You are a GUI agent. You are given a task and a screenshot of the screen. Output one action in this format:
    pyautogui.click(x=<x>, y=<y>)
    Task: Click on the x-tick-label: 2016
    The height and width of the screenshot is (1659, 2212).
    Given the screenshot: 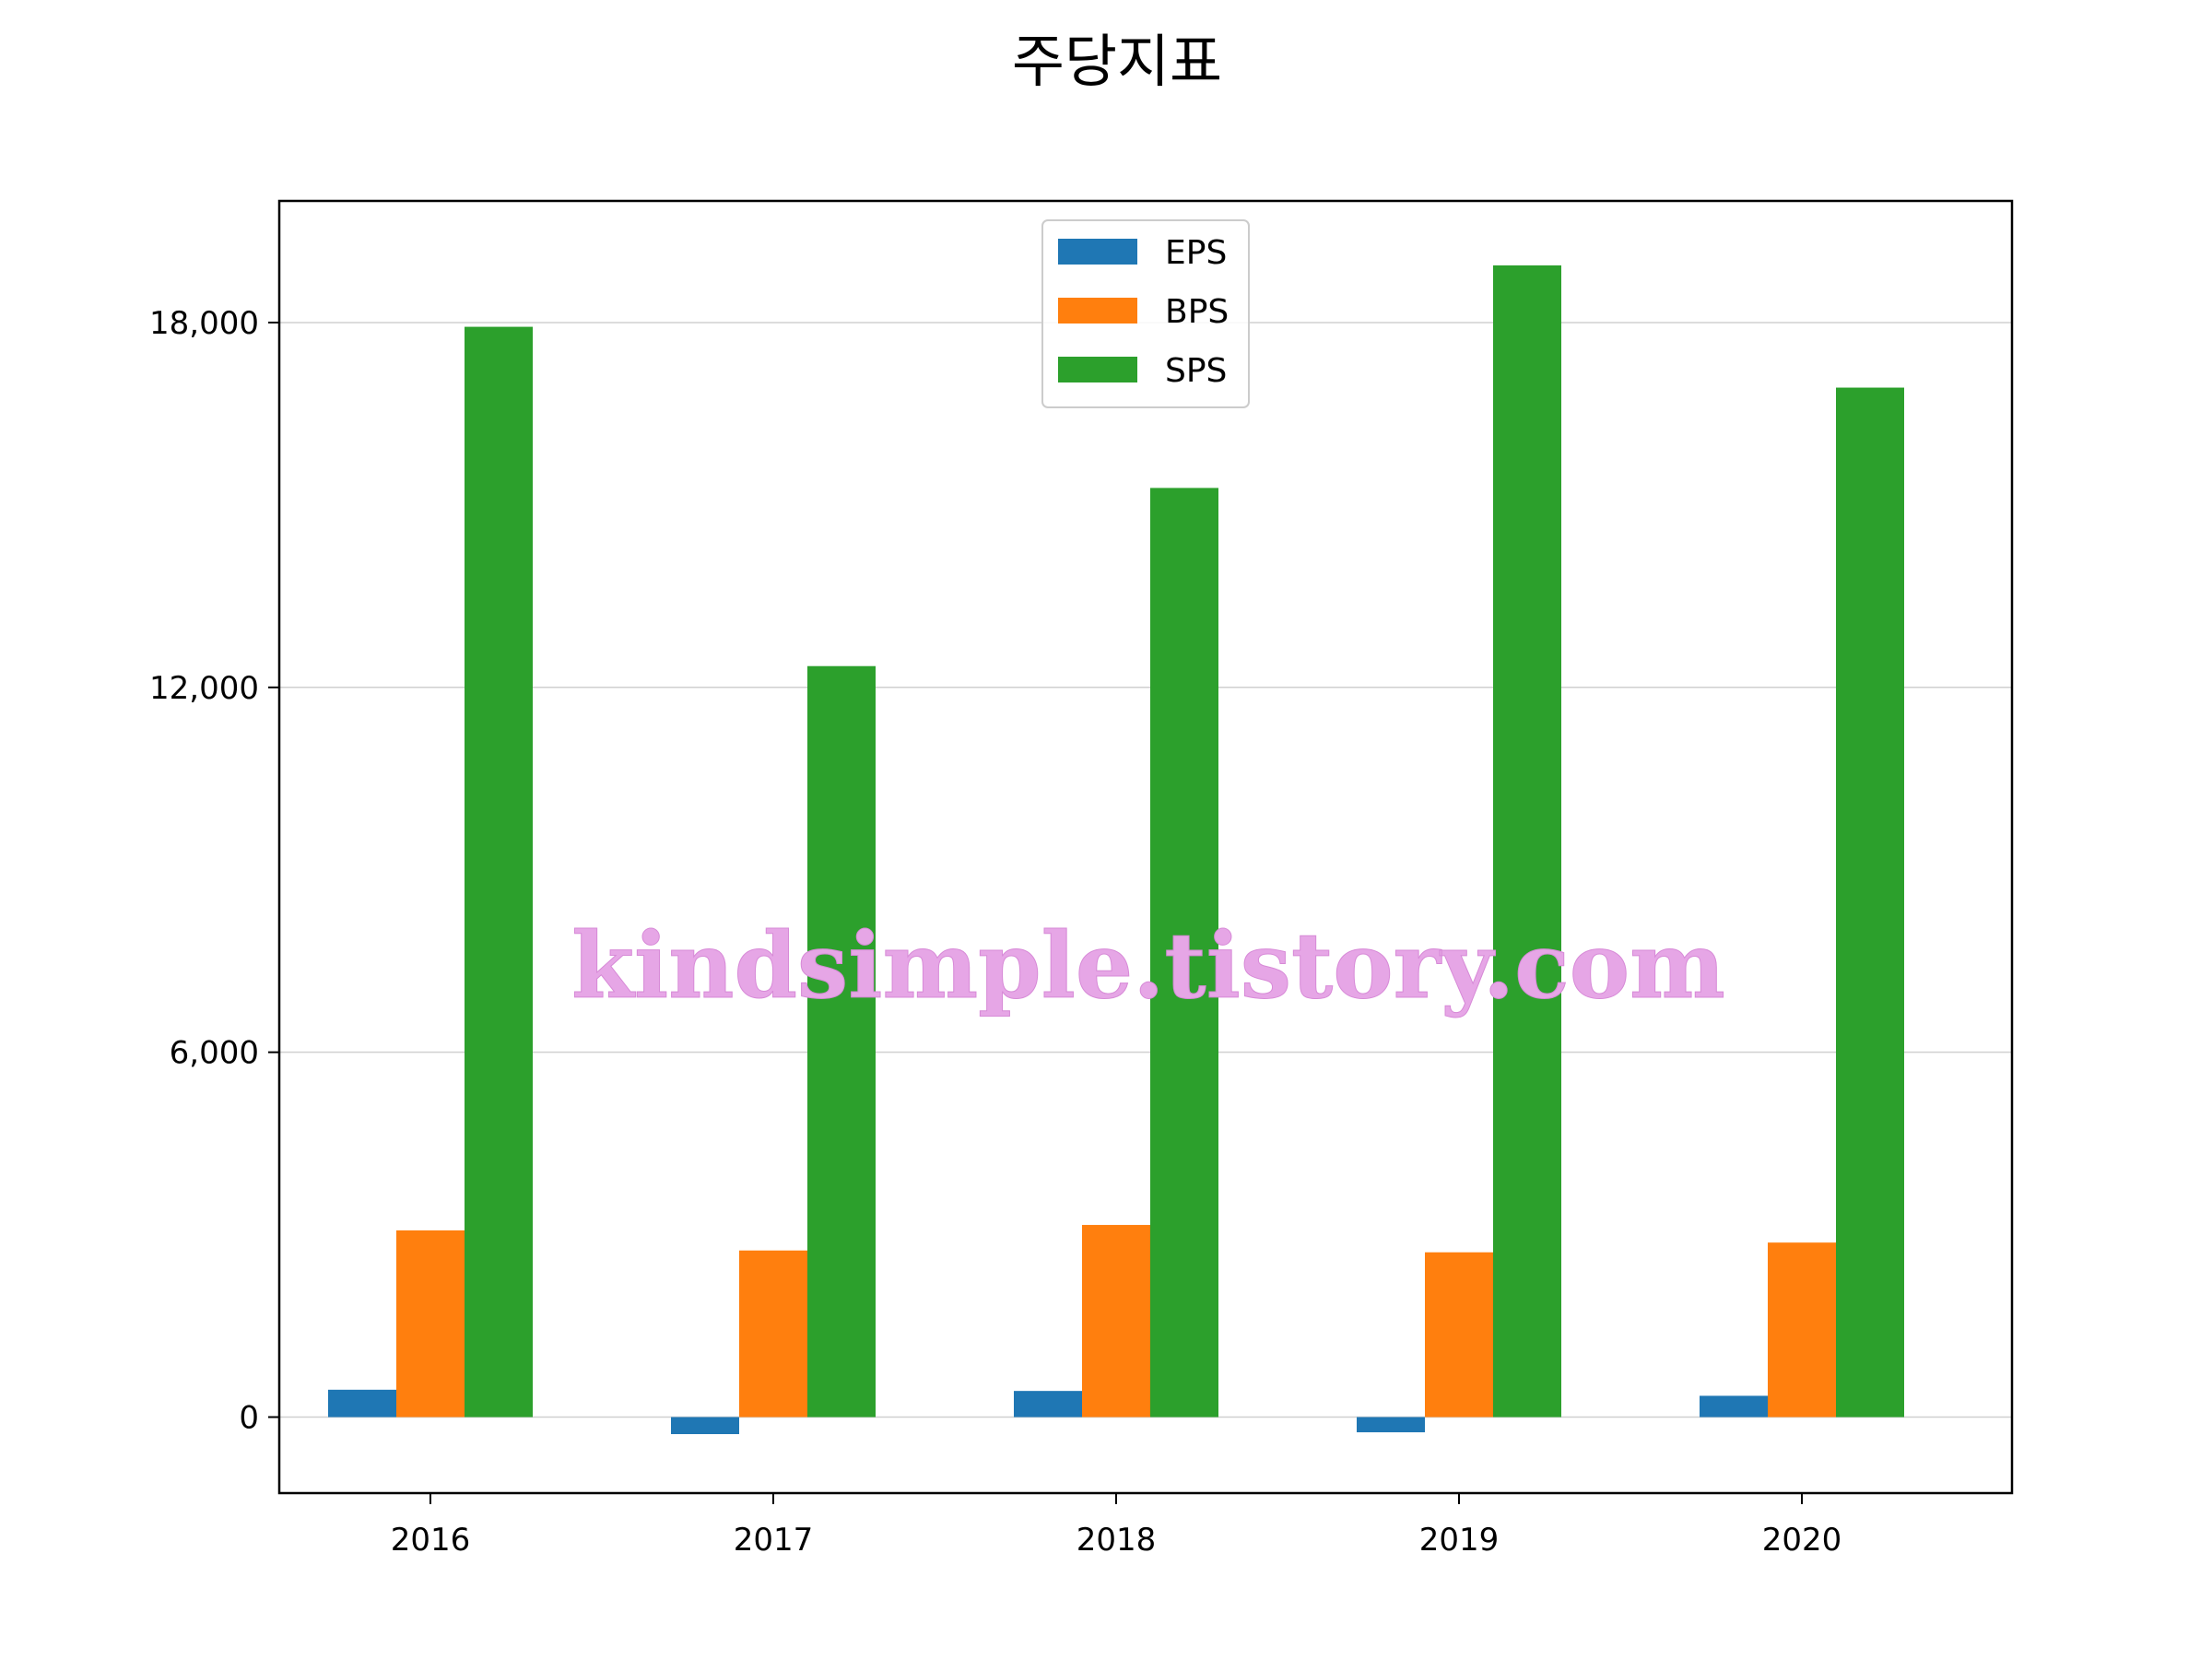 What is the action you would take?
    pyautogui.click(x=431, y=1540)
    